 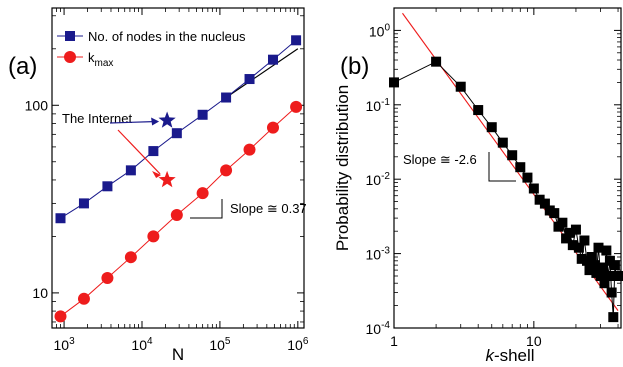 I want to click on panel-a-reference-line, so click(x=262, y=73).